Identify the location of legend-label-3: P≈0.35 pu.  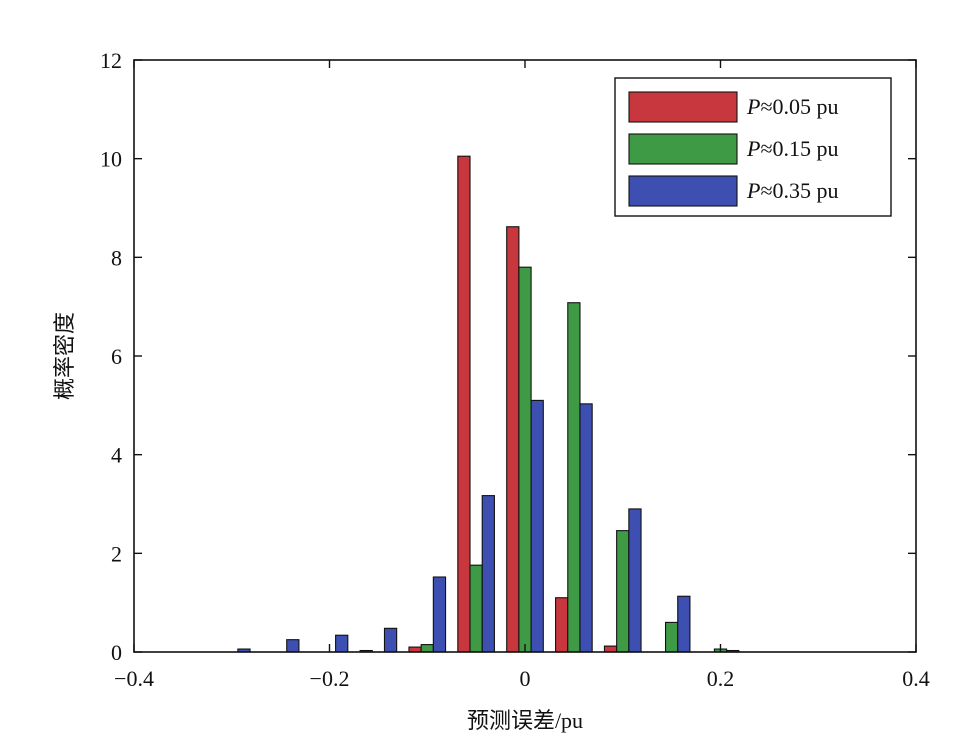
(792, 190).